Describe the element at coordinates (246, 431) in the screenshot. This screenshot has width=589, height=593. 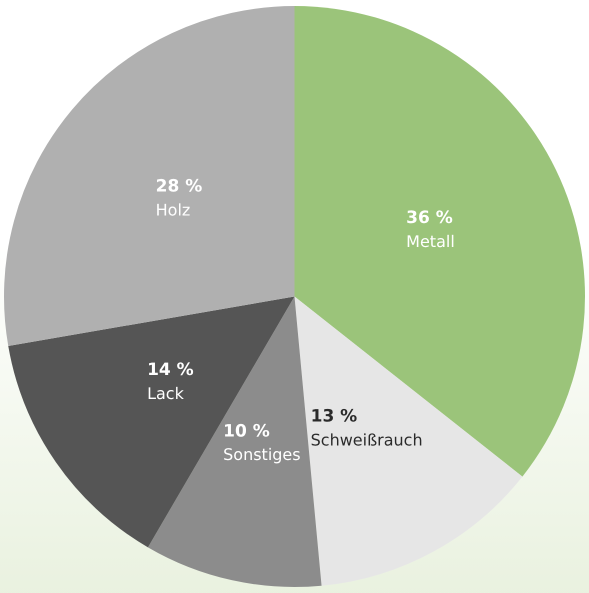
I see `data-label: 10 %` at that location.